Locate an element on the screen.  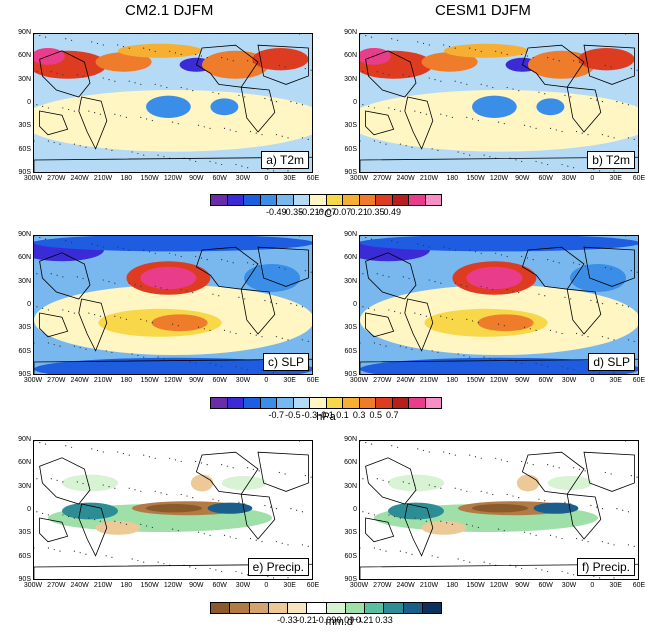
lat-tick-label: 60N is located at coordinates (24, 463).